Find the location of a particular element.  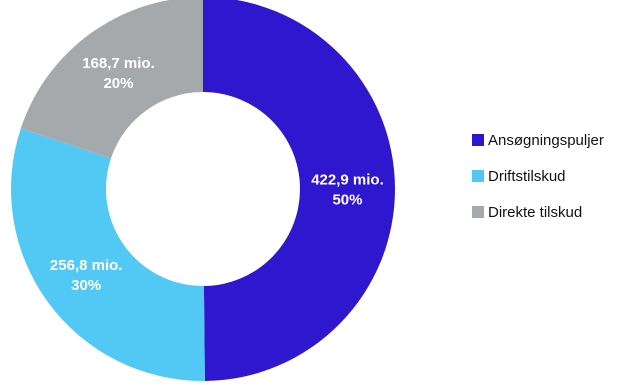

slice-label-0: 422,9 mio. 50% is located at coordinates (347, 189).